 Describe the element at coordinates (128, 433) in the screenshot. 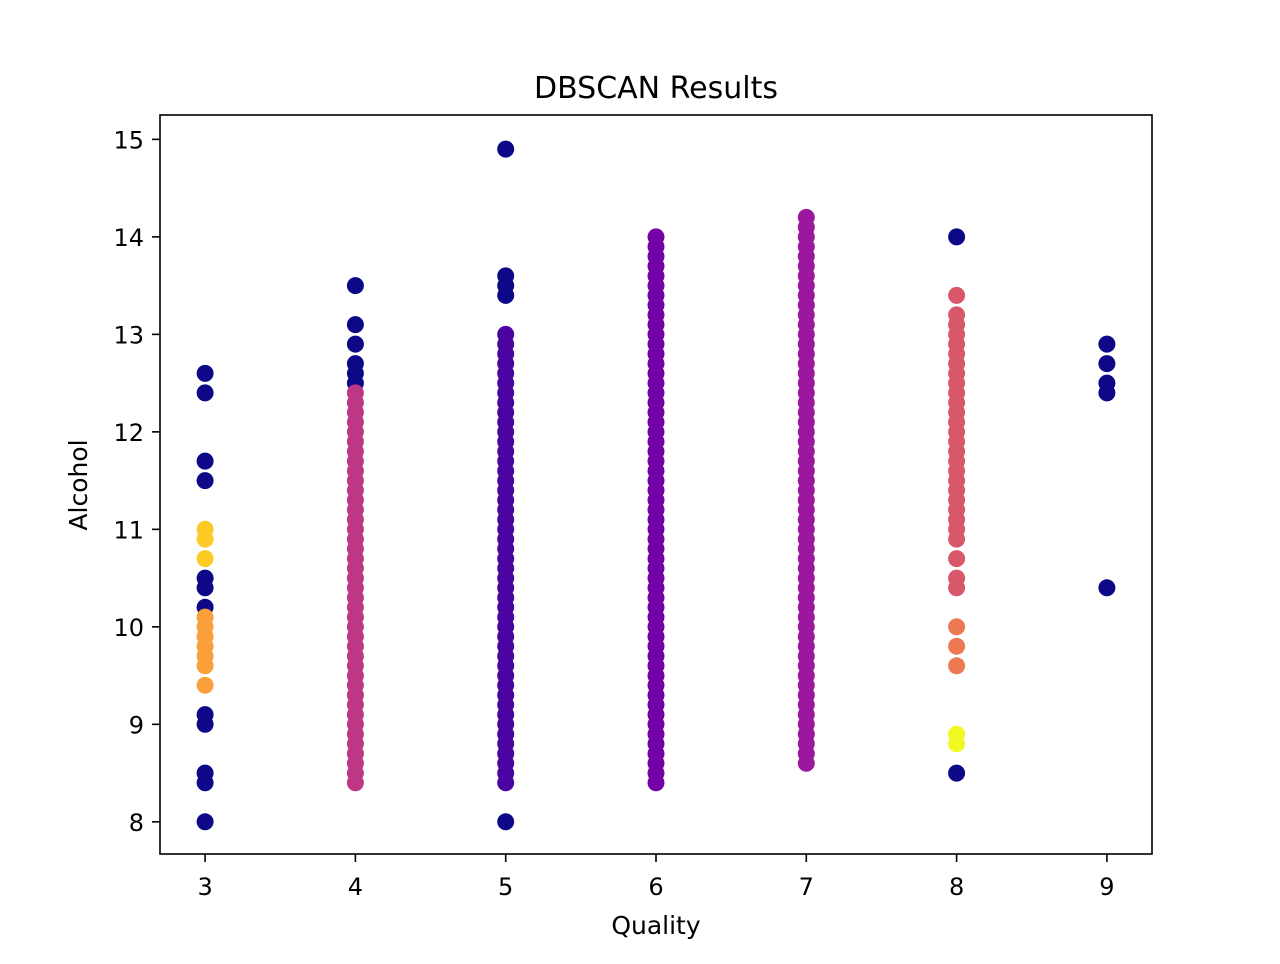

I see `y-tick-label: 12` at that location.